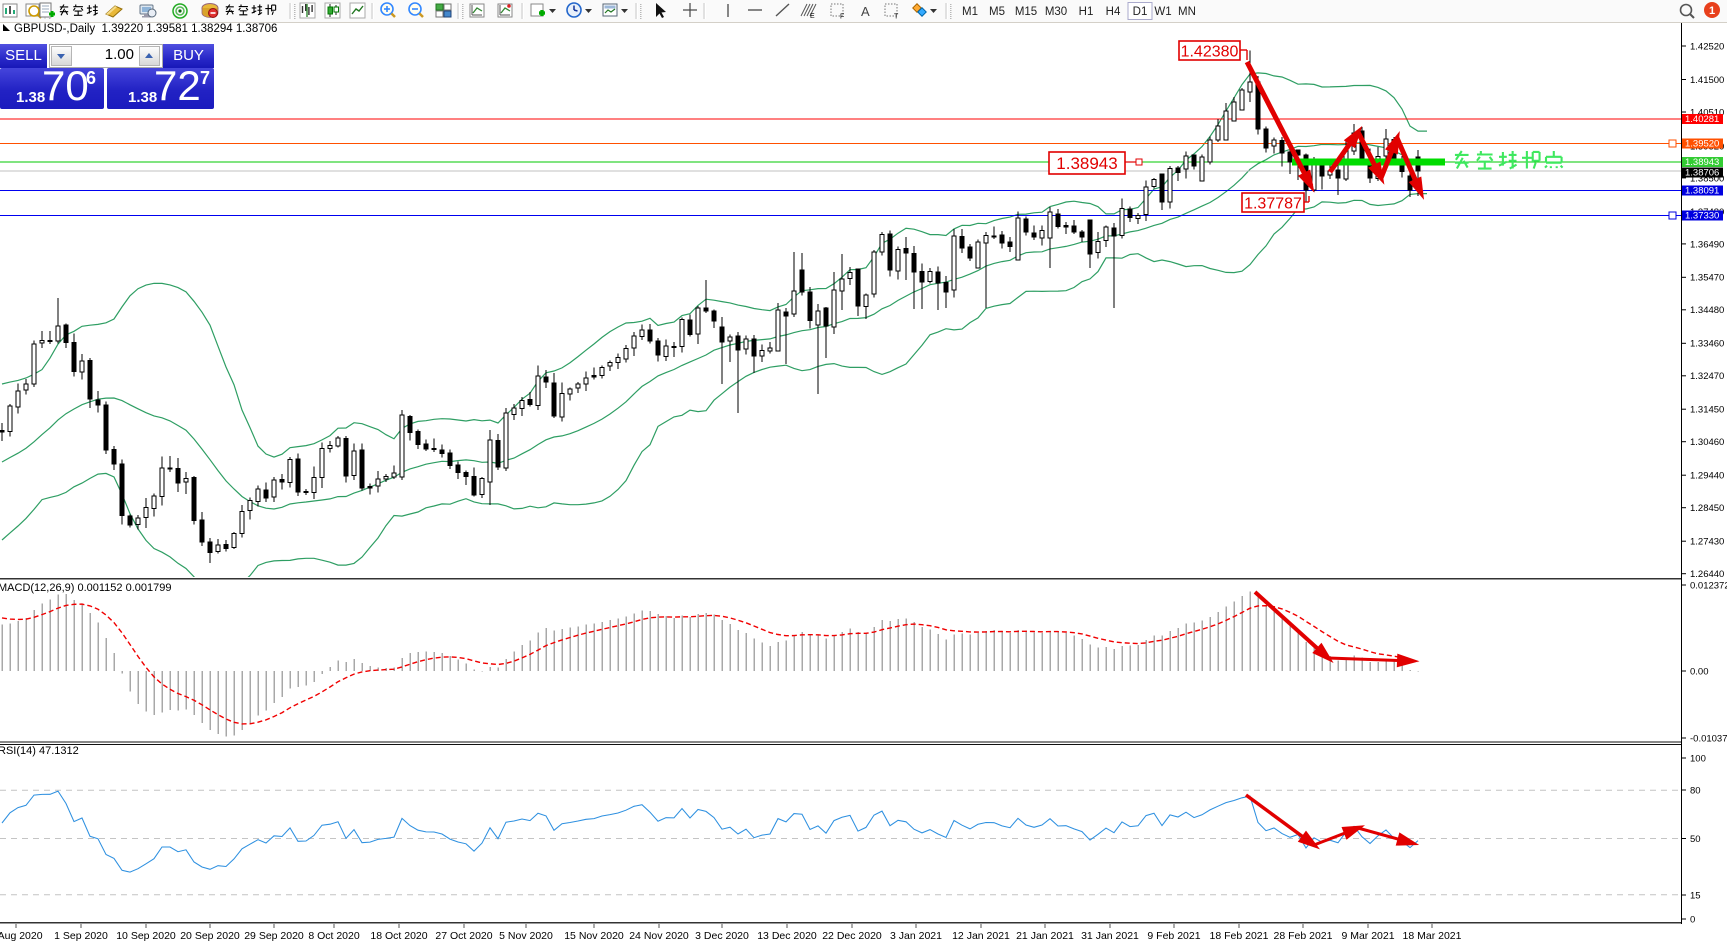  Describe the element at coordinates (1707, 278) in the screenshot. I see `svg-text: 1.35470` at that location.